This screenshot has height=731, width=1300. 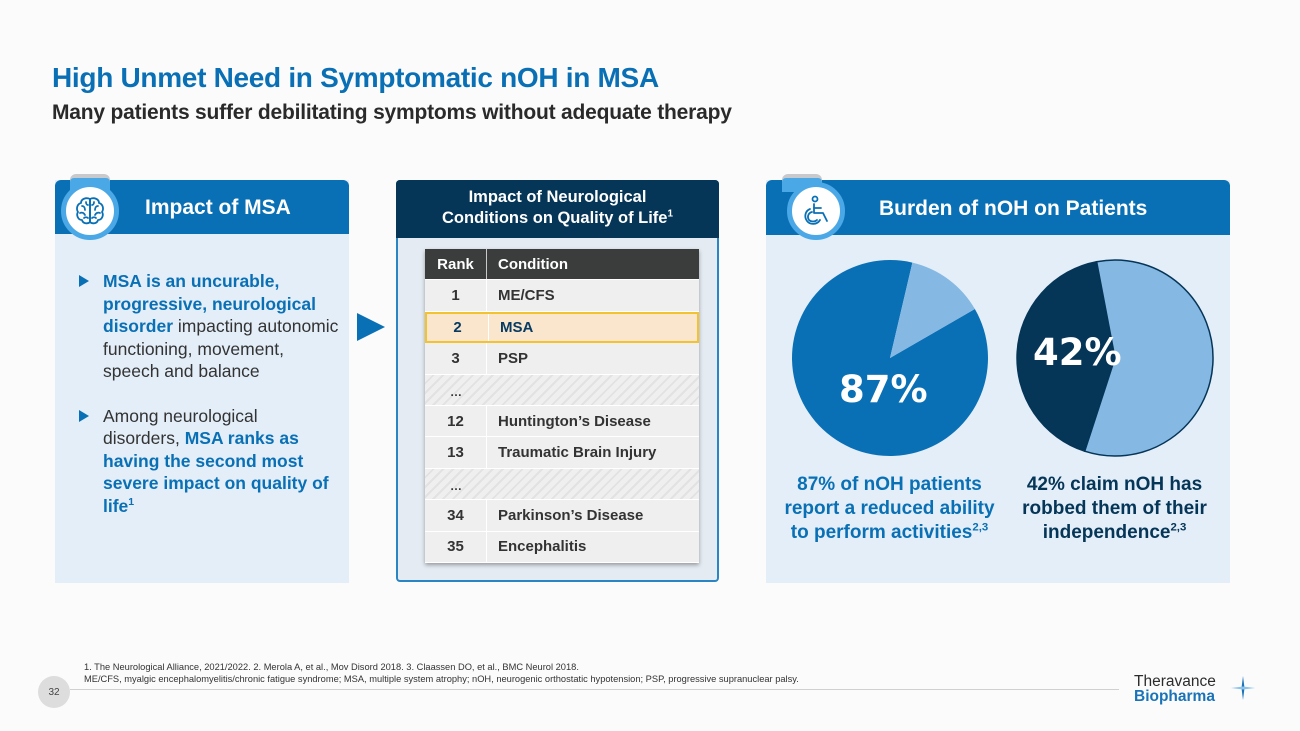 I want to click on pie-chart-activities, so click(x=889, y=358).